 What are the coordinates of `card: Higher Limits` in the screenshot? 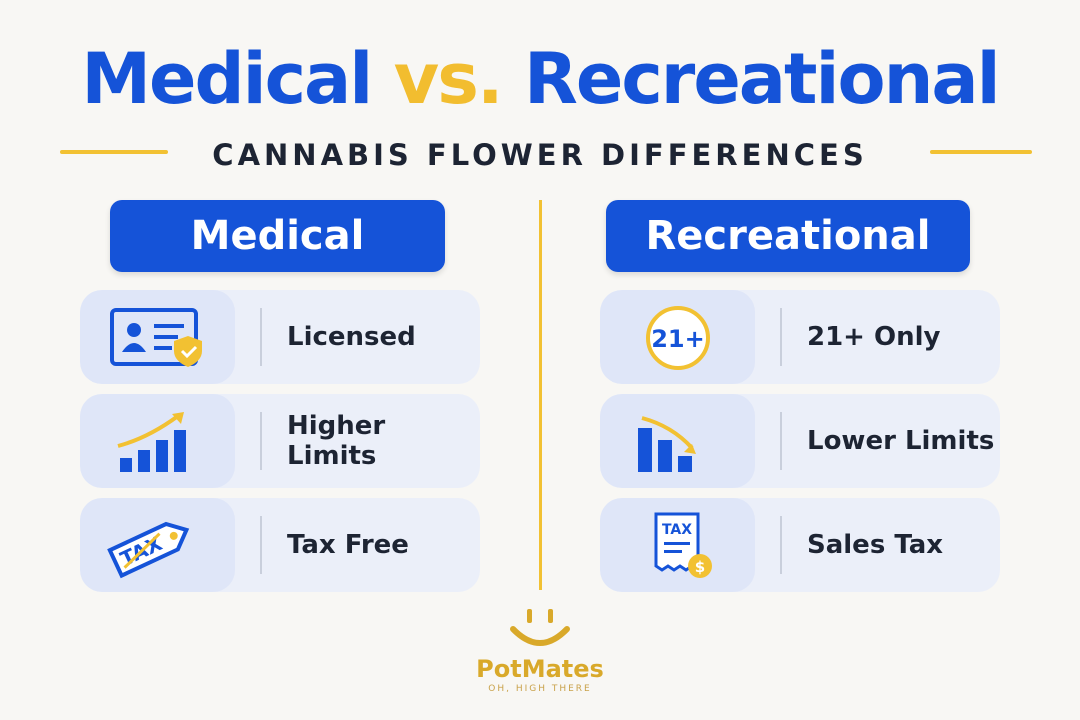 It's located at (280, 441).